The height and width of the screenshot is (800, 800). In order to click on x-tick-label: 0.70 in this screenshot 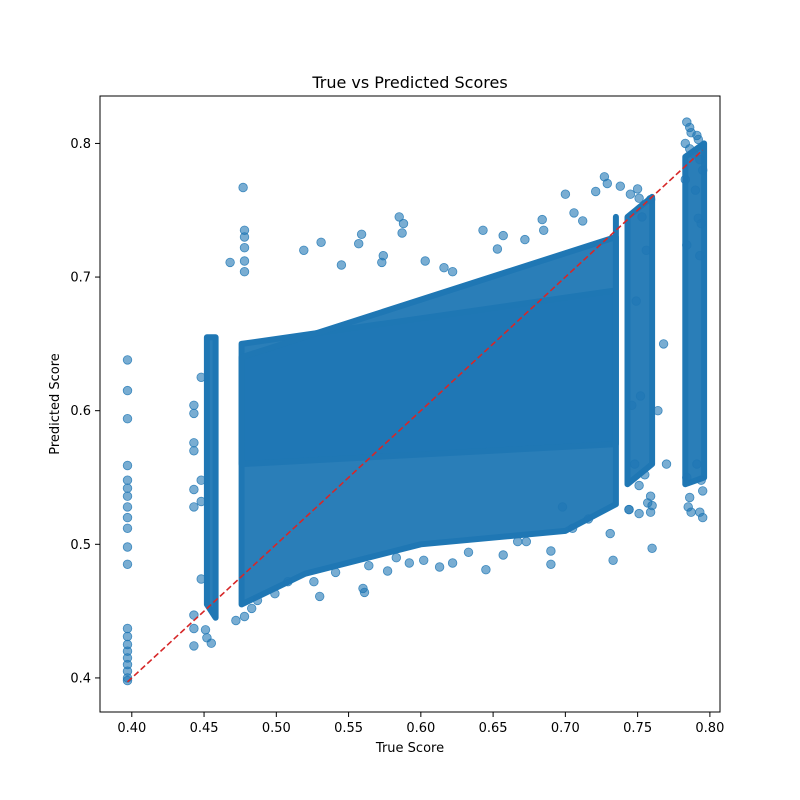, I will do `click(565, 728)`.